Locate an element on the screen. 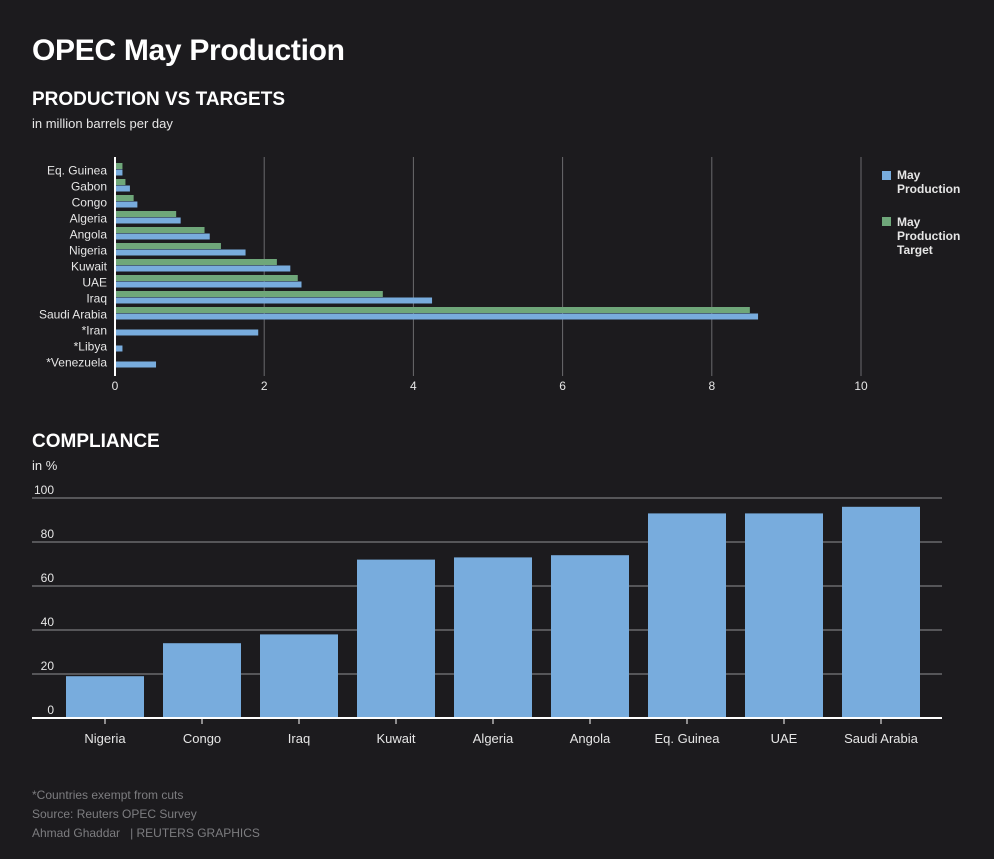 Image resolution: width=994 pixels, height=859 pixels. y-tick-label: 0 is located at coordinates (50, 710).